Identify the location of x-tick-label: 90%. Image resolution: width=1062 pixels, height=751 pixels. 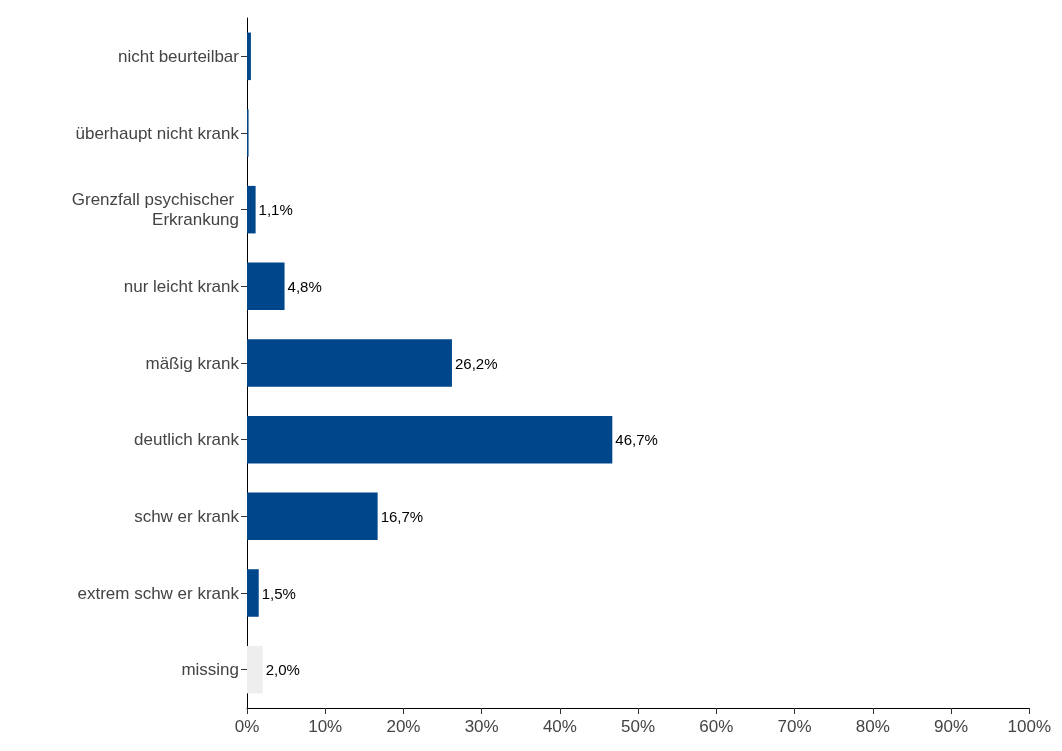
(951, 726).